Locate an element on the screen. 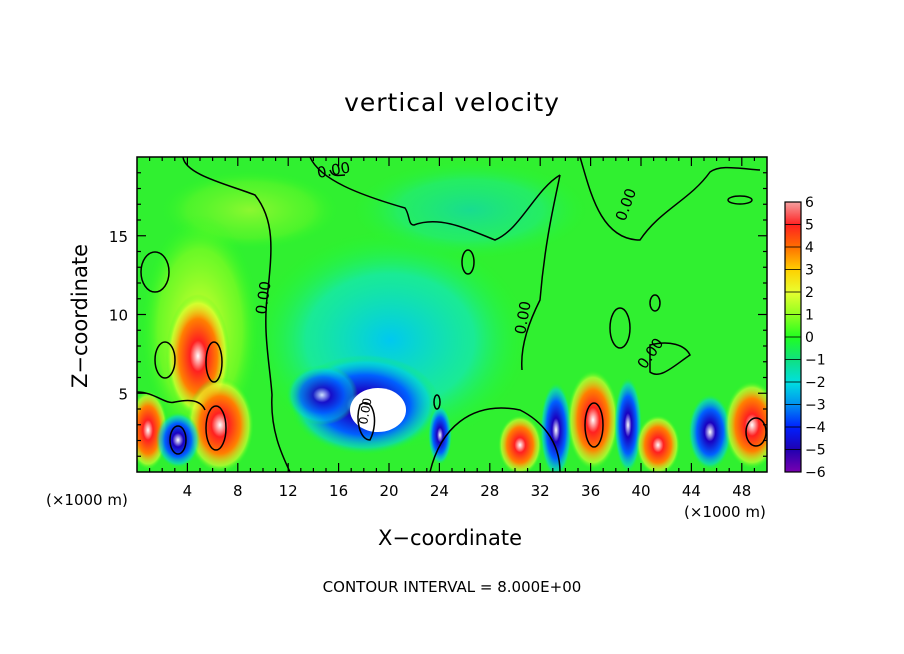  x-tick-label: 32 is located at coordinates (540, 491).